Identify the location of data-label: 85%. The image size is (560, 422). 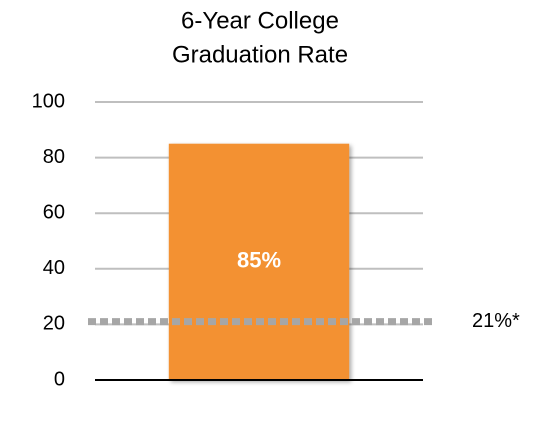
(259, 260).